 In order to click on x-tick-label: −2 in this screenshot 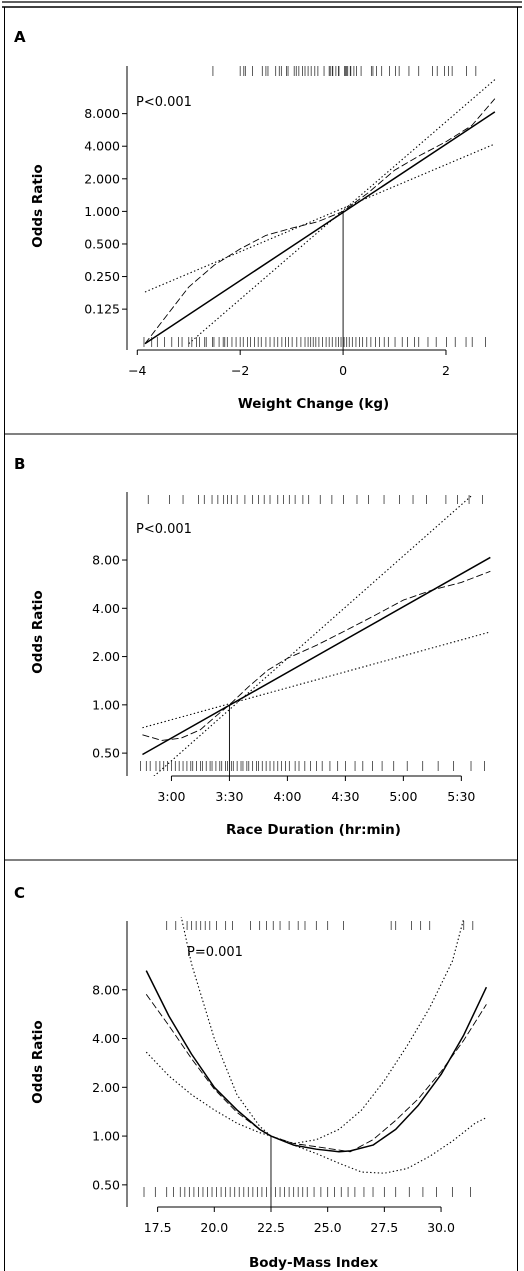, I will do `click(240, 370)`.